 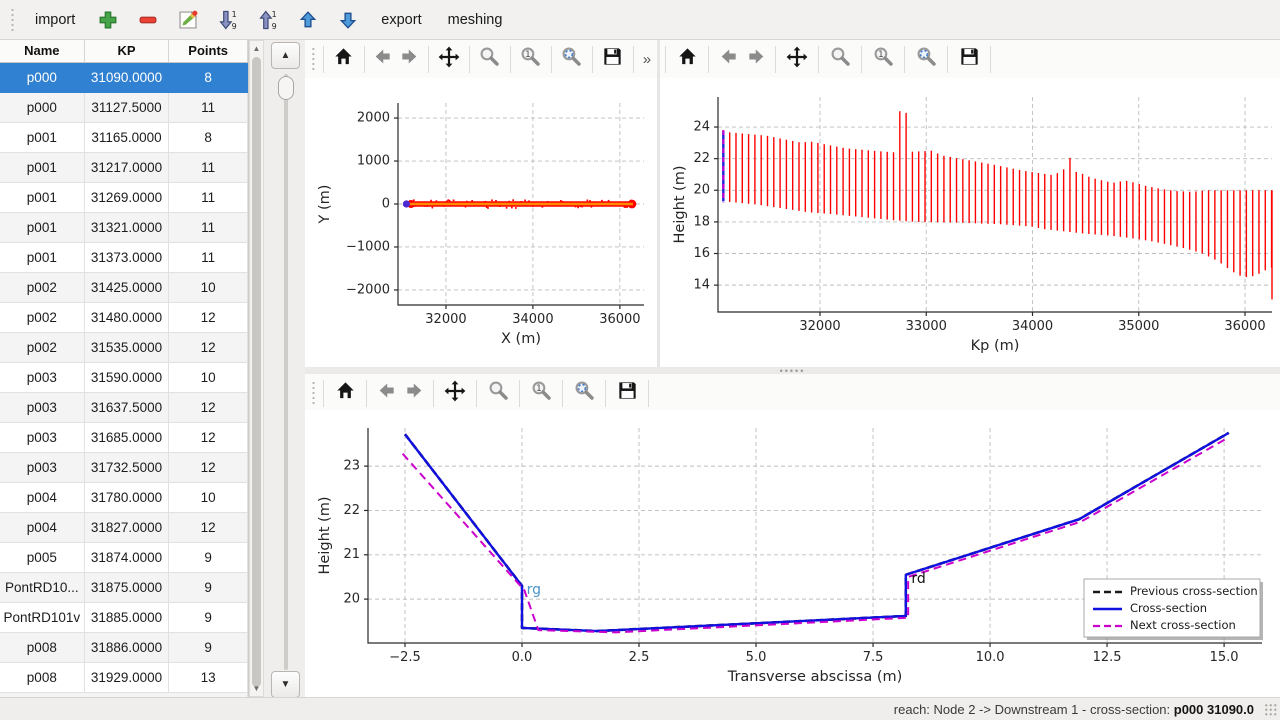 I want to click on table-cell: 13, so click(x=208, y=678).